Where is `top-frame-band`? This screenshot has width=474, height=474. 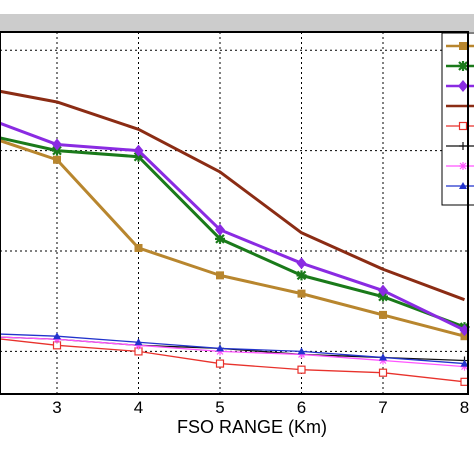 top-frame-band is located at coordinates (237, 23).